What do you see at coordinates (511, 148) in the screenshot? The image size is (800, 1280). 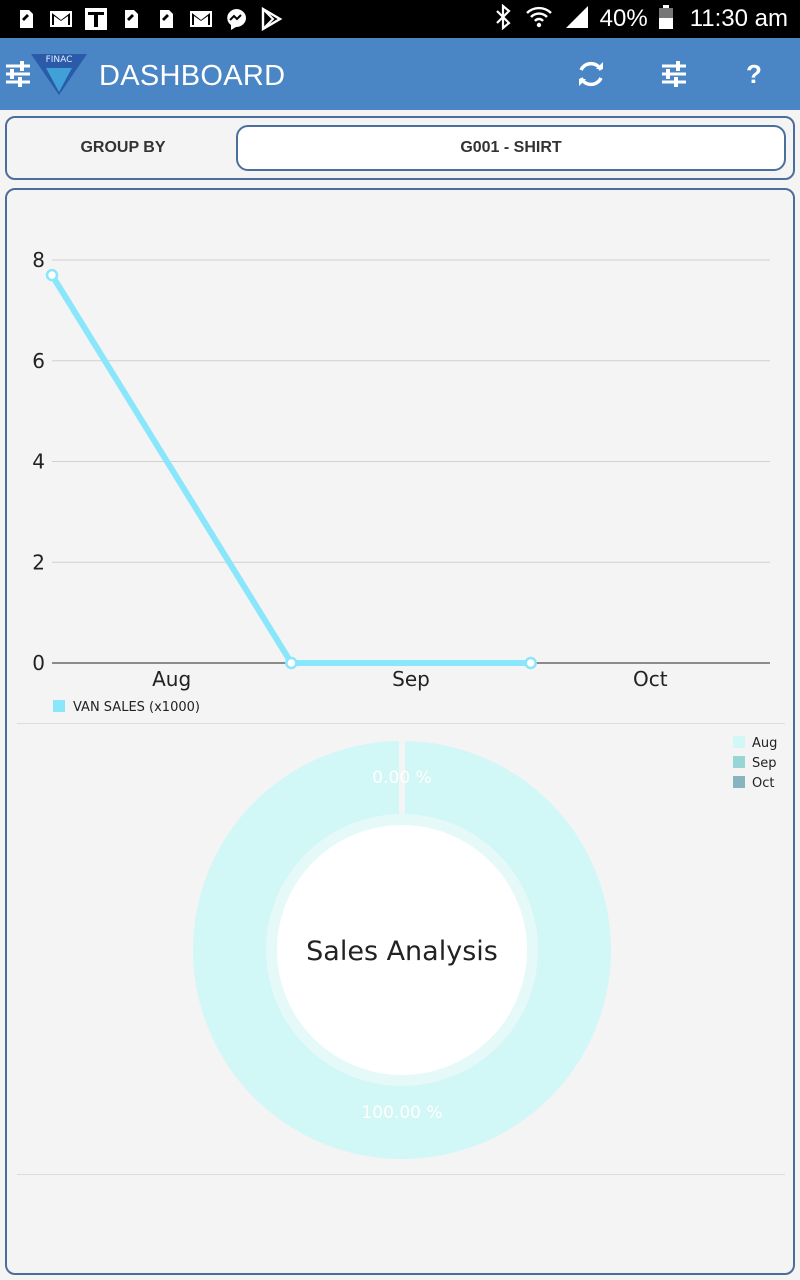 I see `group-by-select: G001 - SHIRT` at bounding box center [511, 148].